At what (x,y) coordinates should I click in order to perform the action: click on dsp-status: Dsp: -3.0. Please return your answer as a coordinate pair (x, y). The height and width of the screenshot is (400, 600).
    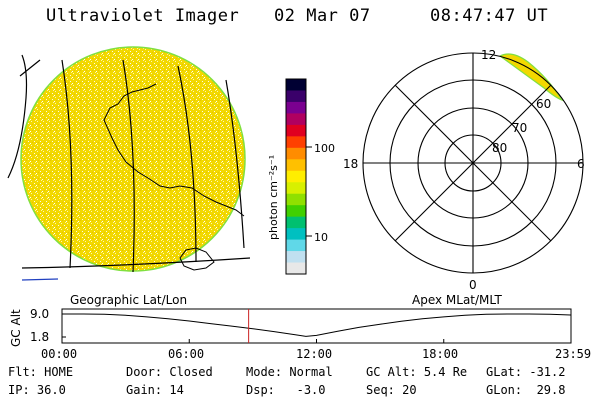
    Looking at the image, I should click on (286, 390).